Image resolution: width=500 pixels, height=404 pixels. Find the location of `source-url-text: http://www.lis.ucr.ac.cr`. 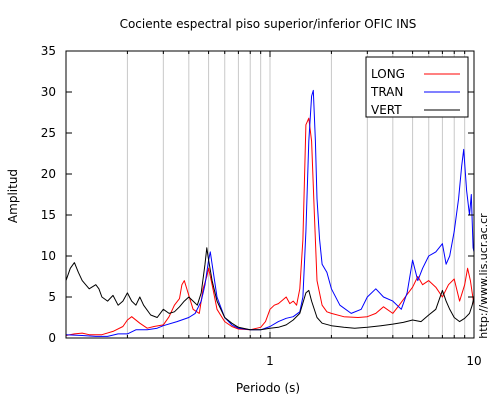

source-url-text: http://www.lis.ucr.ac.cr is located at coordinates (483, 276).